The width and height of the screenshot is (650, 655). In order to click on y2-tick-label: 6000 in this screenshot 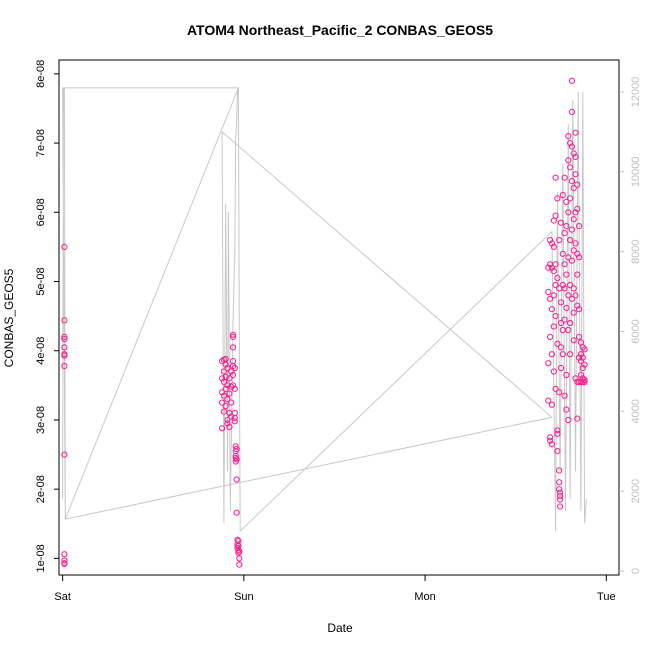, I will do `click(636, 331)`.